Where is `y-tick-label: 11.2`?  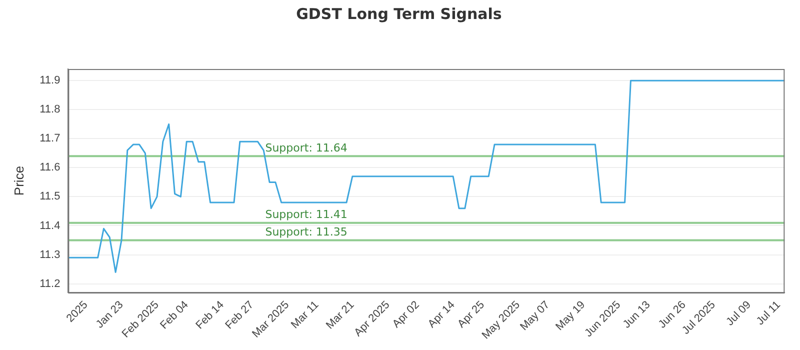
y-tick-label: 11.2 is located at coordinates (50, 284).